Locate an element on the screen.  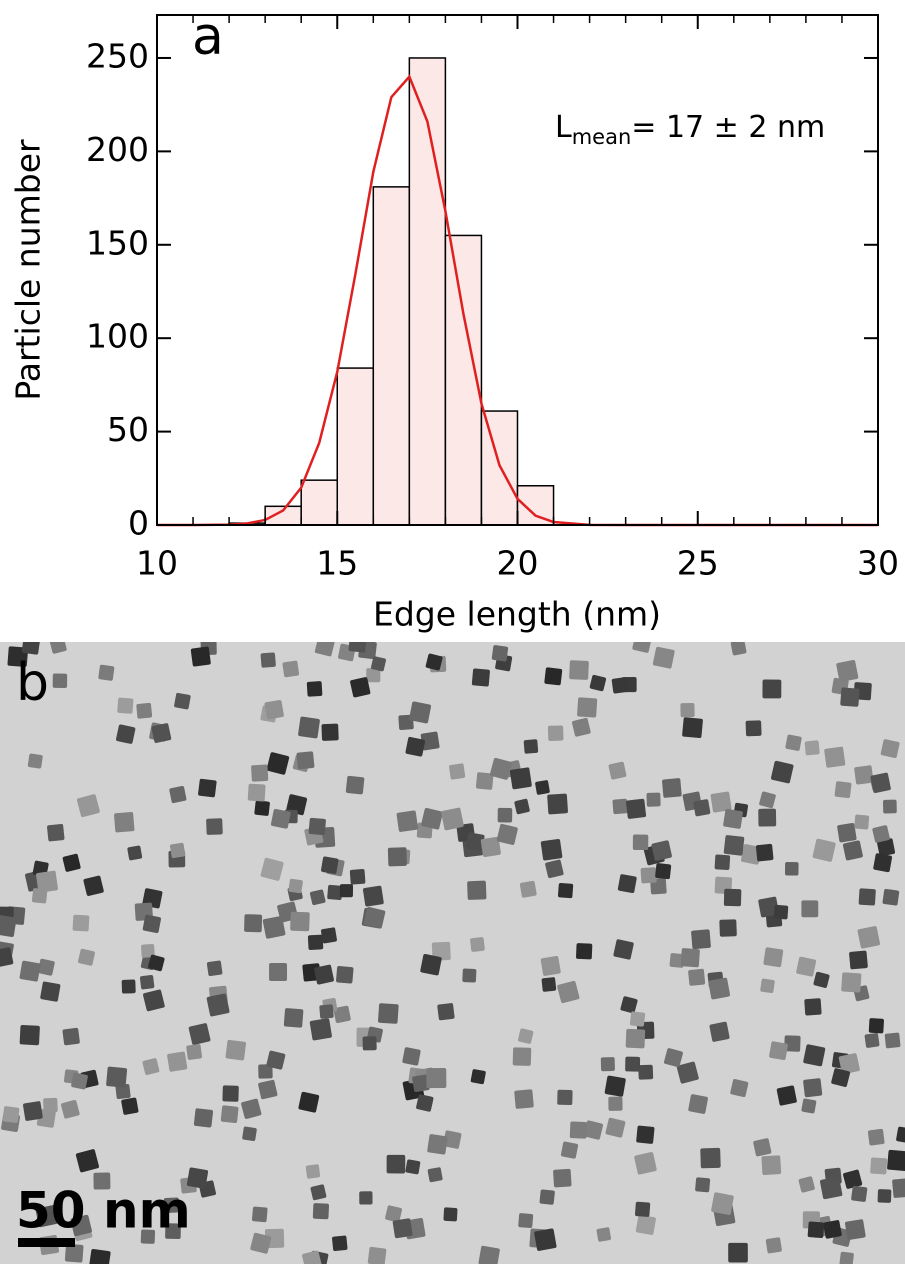
y-tick-label: 200 is located at coordinates (117, 149).